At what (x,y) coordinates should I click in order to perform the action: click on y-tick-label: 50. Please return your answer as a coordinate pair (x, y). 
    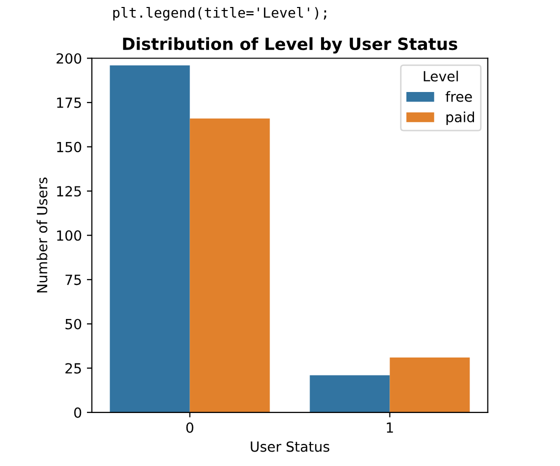
    Looking at the image, I should click on (74, 324).